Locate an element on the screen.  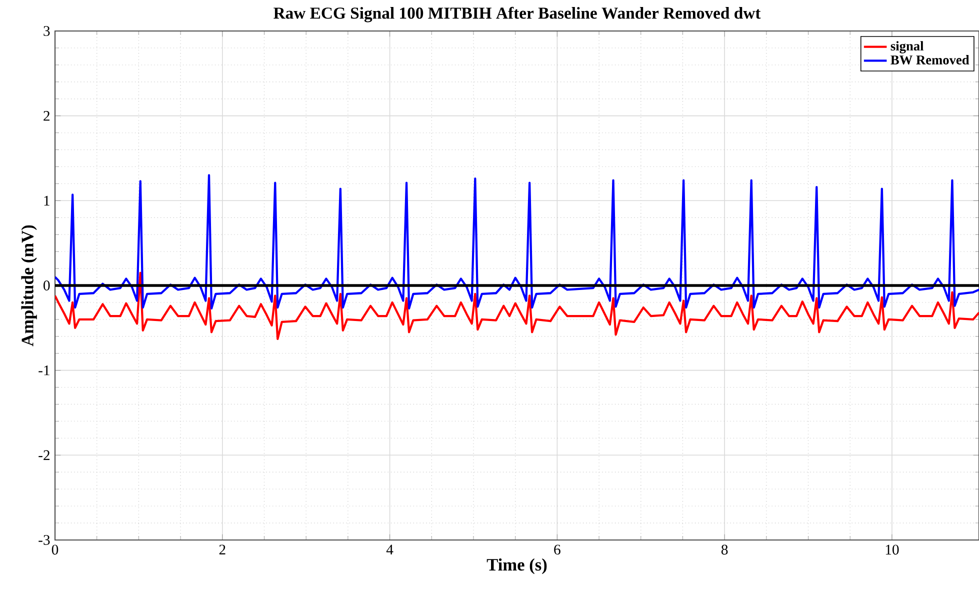
legend-label: signal is located at coordinates (907, 47).